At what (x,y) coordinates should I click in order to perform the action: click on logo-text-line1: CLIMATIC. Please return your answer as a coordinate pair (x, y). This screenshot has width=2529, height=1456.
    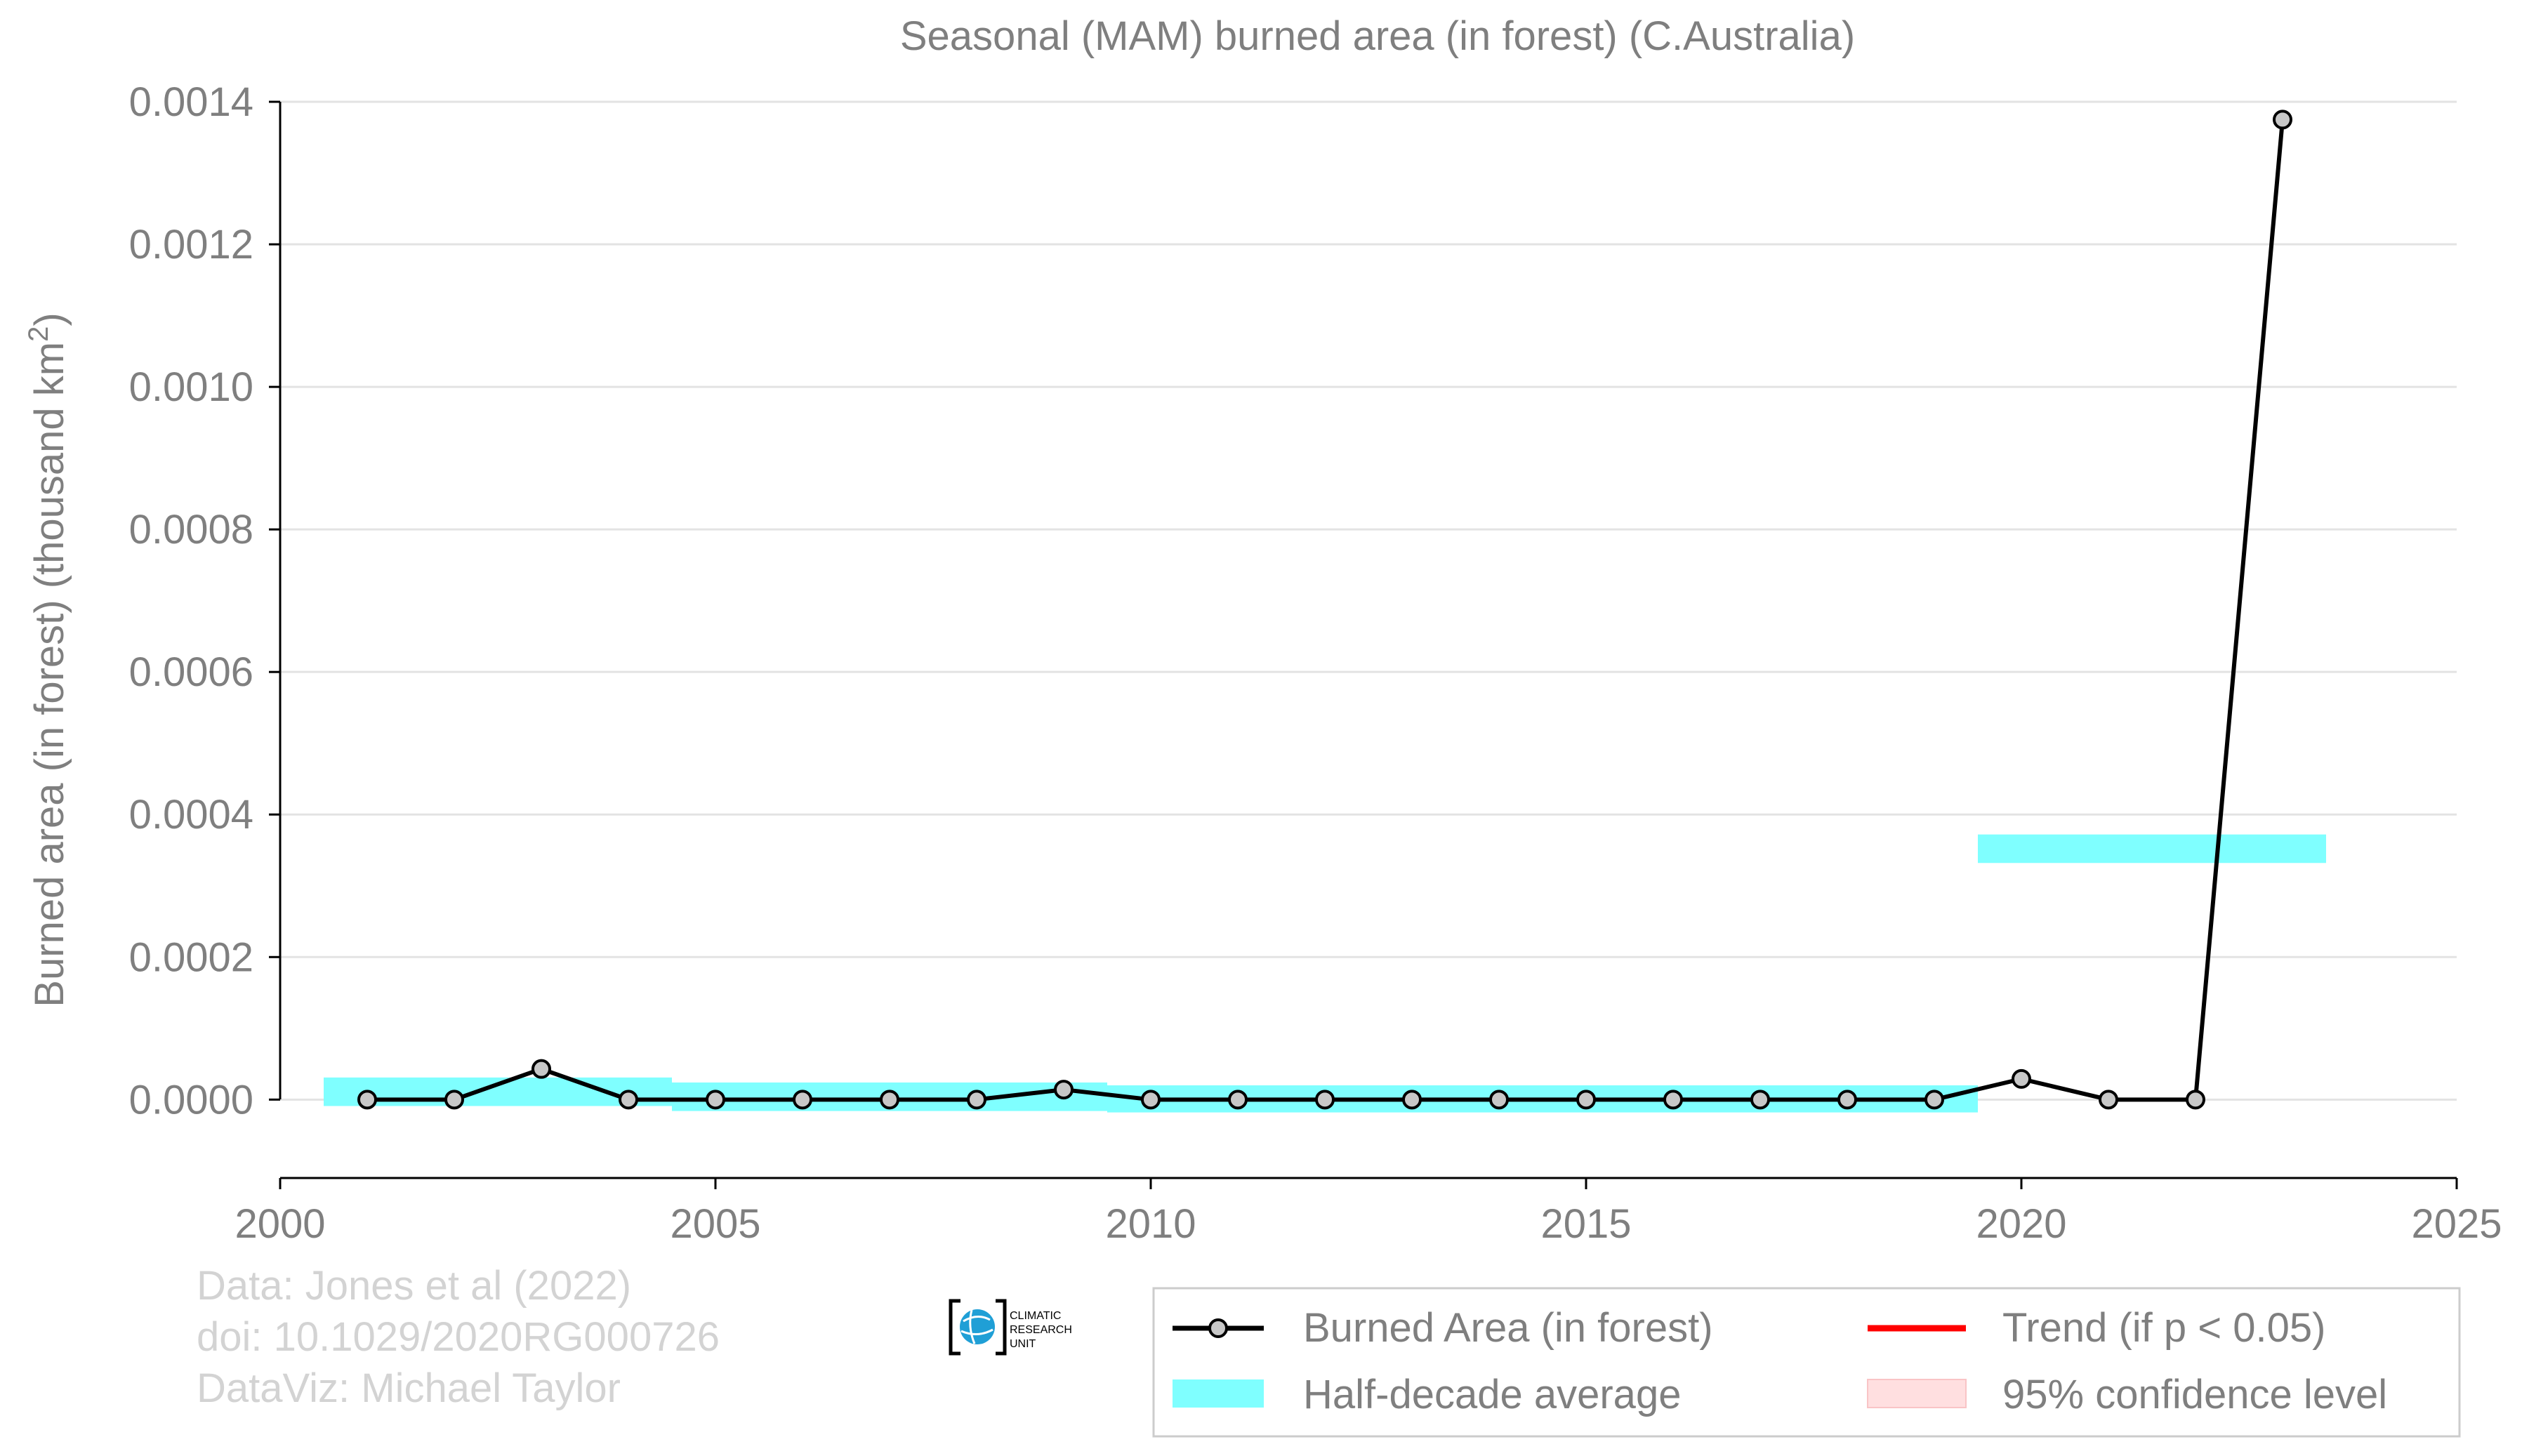
    Looking at the image, I should click on (1035, 1316).